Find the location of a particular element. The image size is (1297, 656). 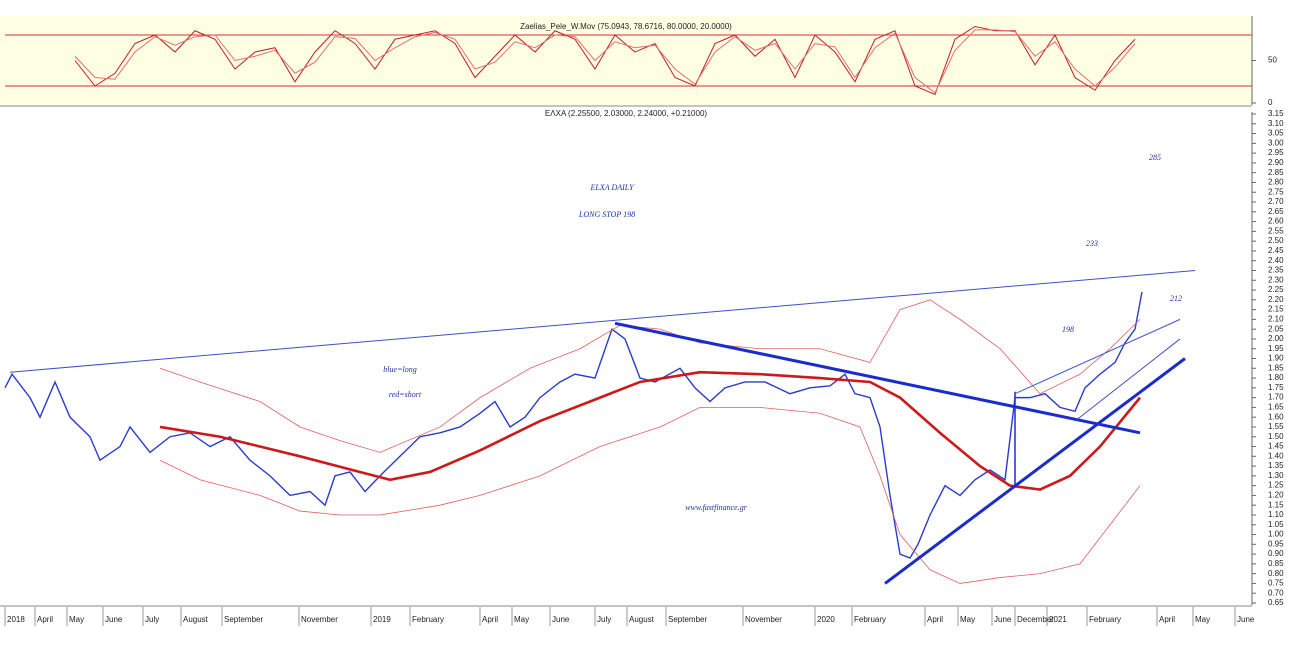

y-tick-label: 2.60 is located at coordinates (1276, 221).